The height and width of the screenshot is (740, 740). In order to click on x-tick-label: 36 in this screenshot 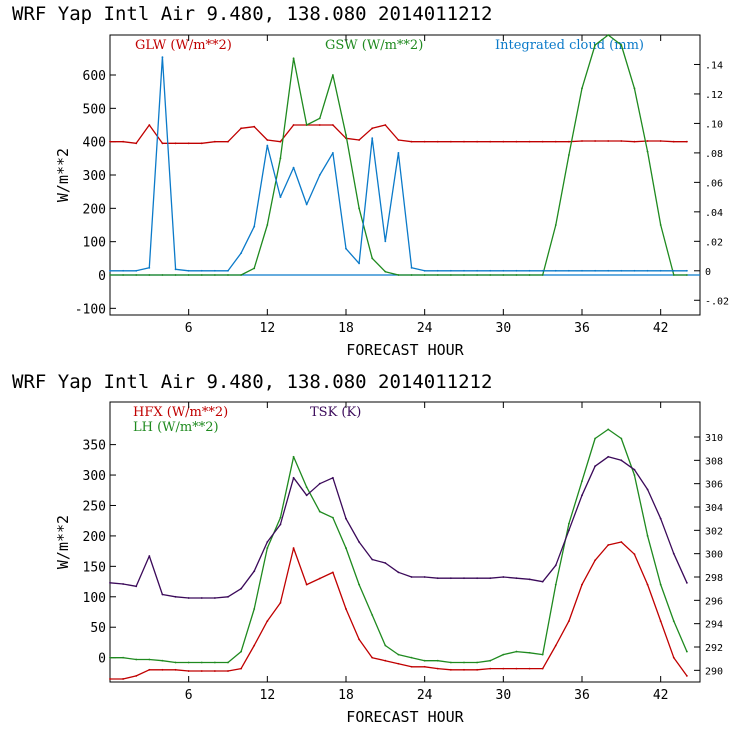, I will do `click(582, 695)`.